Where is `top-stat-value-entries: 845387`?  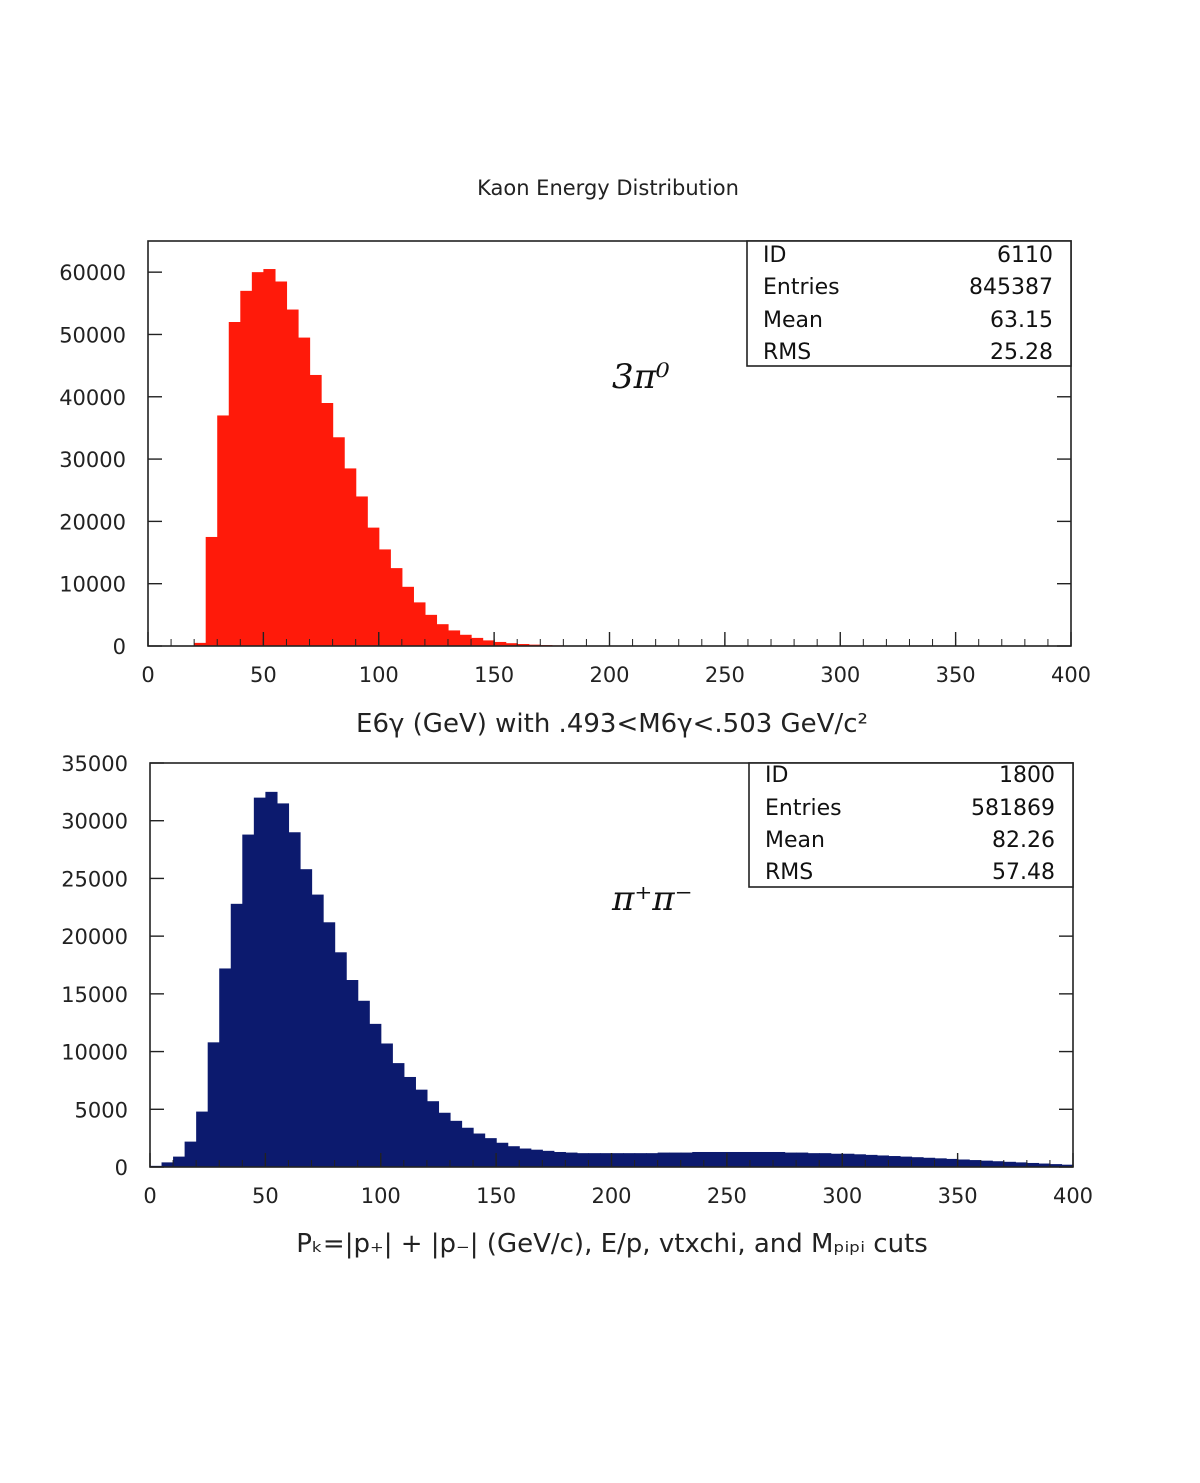
top-stat-value-entries: 845387 is located at coordinates (1011, 287).